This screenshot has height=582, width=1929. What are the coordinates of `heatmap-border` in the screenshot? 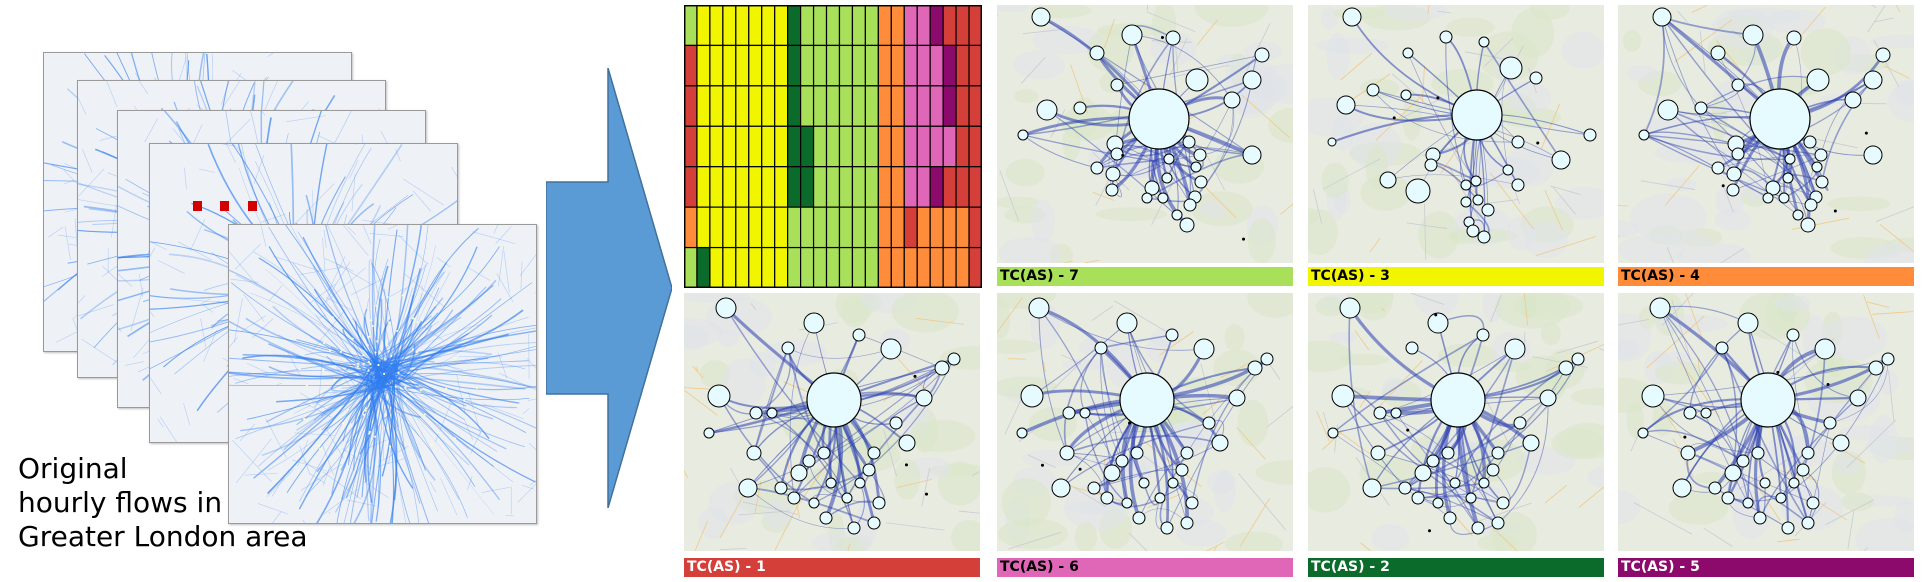 It's located at (833, 146).